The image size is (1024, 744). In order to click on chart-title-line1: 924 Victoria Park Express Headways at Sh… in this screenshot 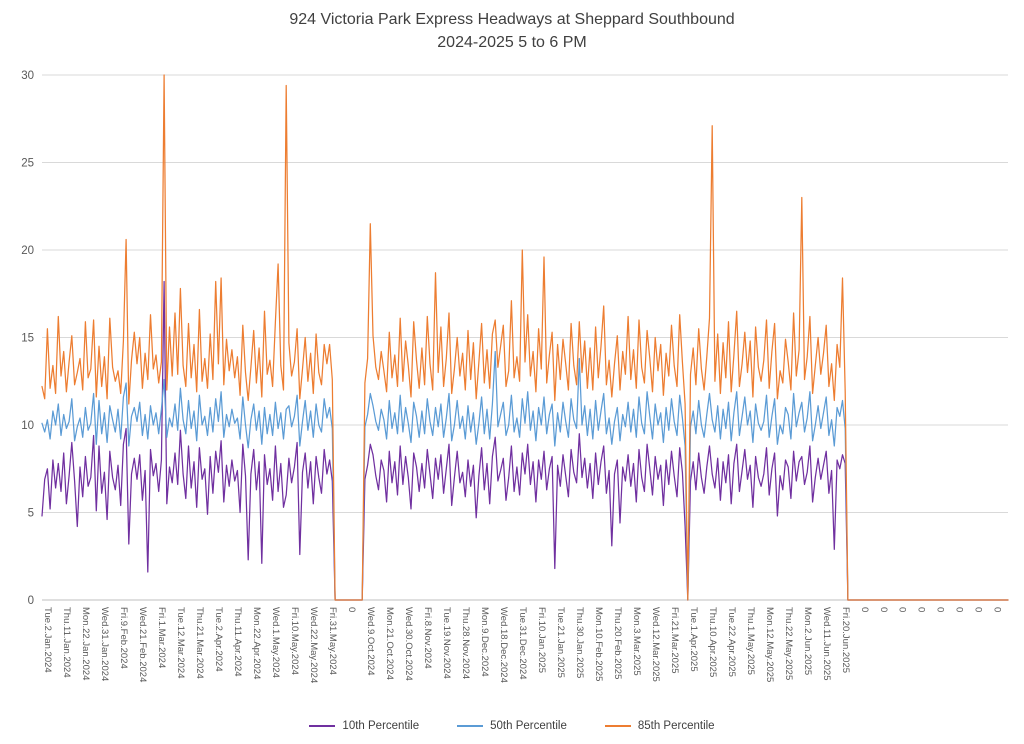, I will do `click(512, 19)`.